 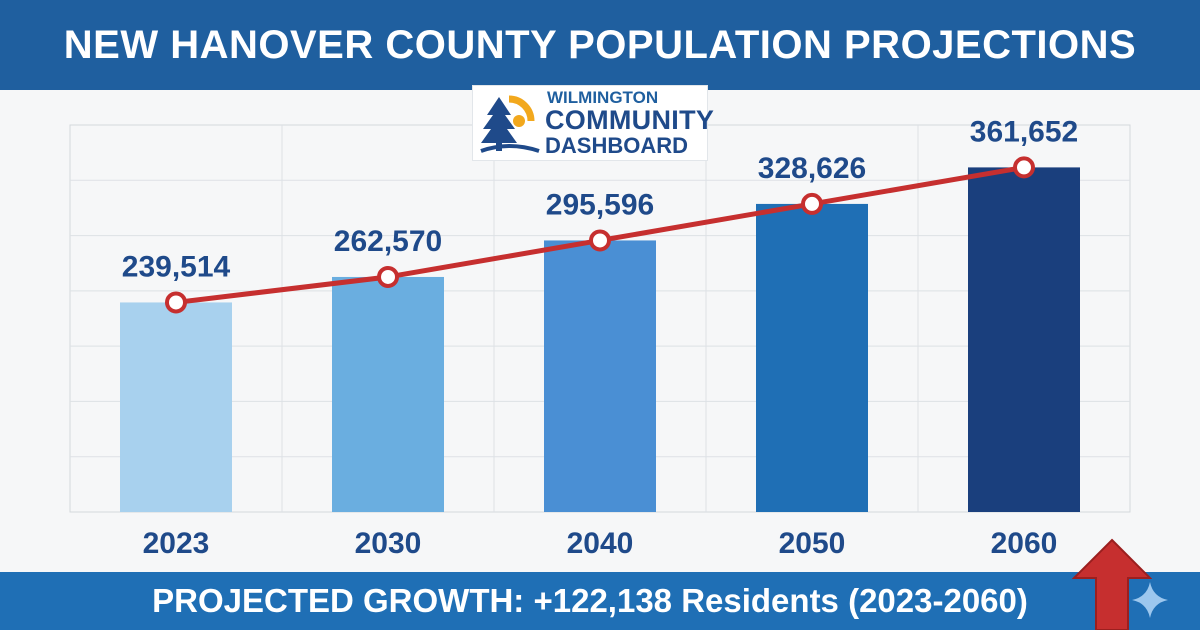 I want to click on trend-point-2023, so click(x=176, y=302).